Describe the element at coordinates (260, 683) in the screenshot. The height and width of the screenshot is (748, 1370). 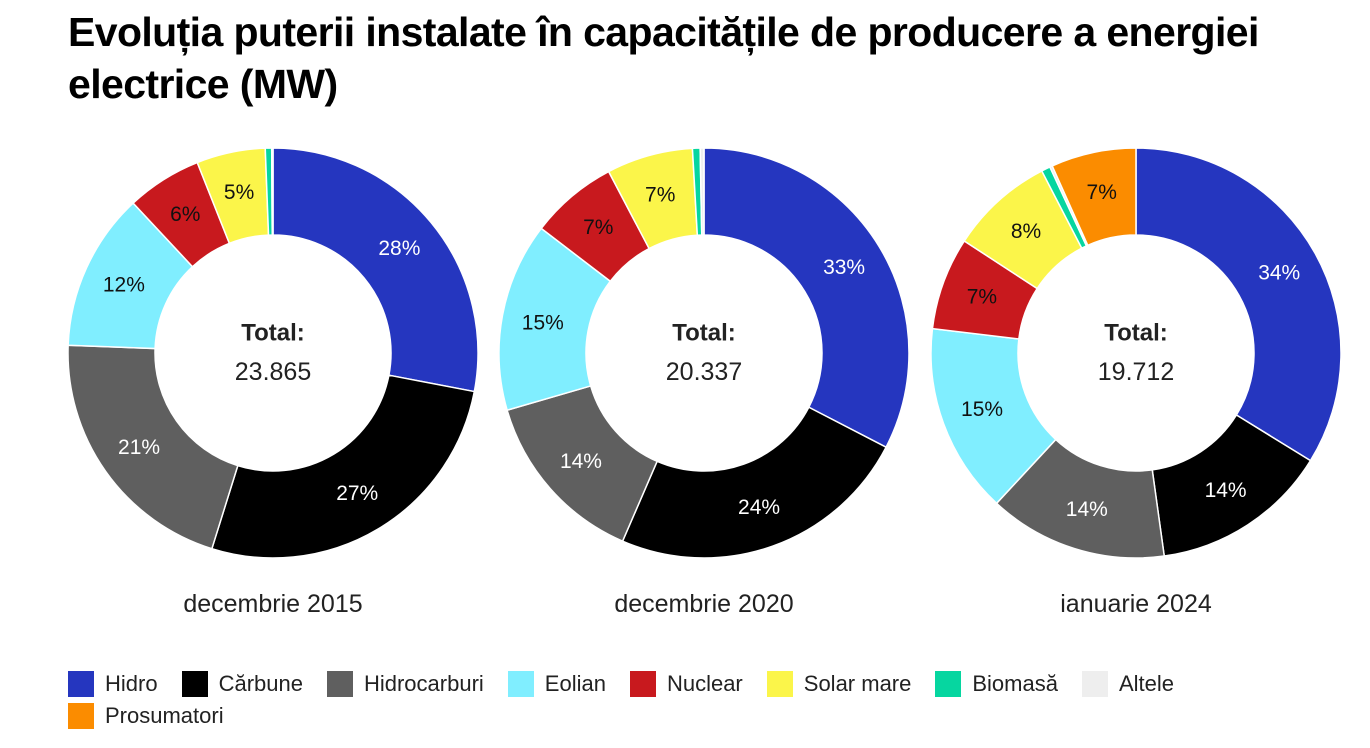
I see `legend-label: Cărbune` at that location.